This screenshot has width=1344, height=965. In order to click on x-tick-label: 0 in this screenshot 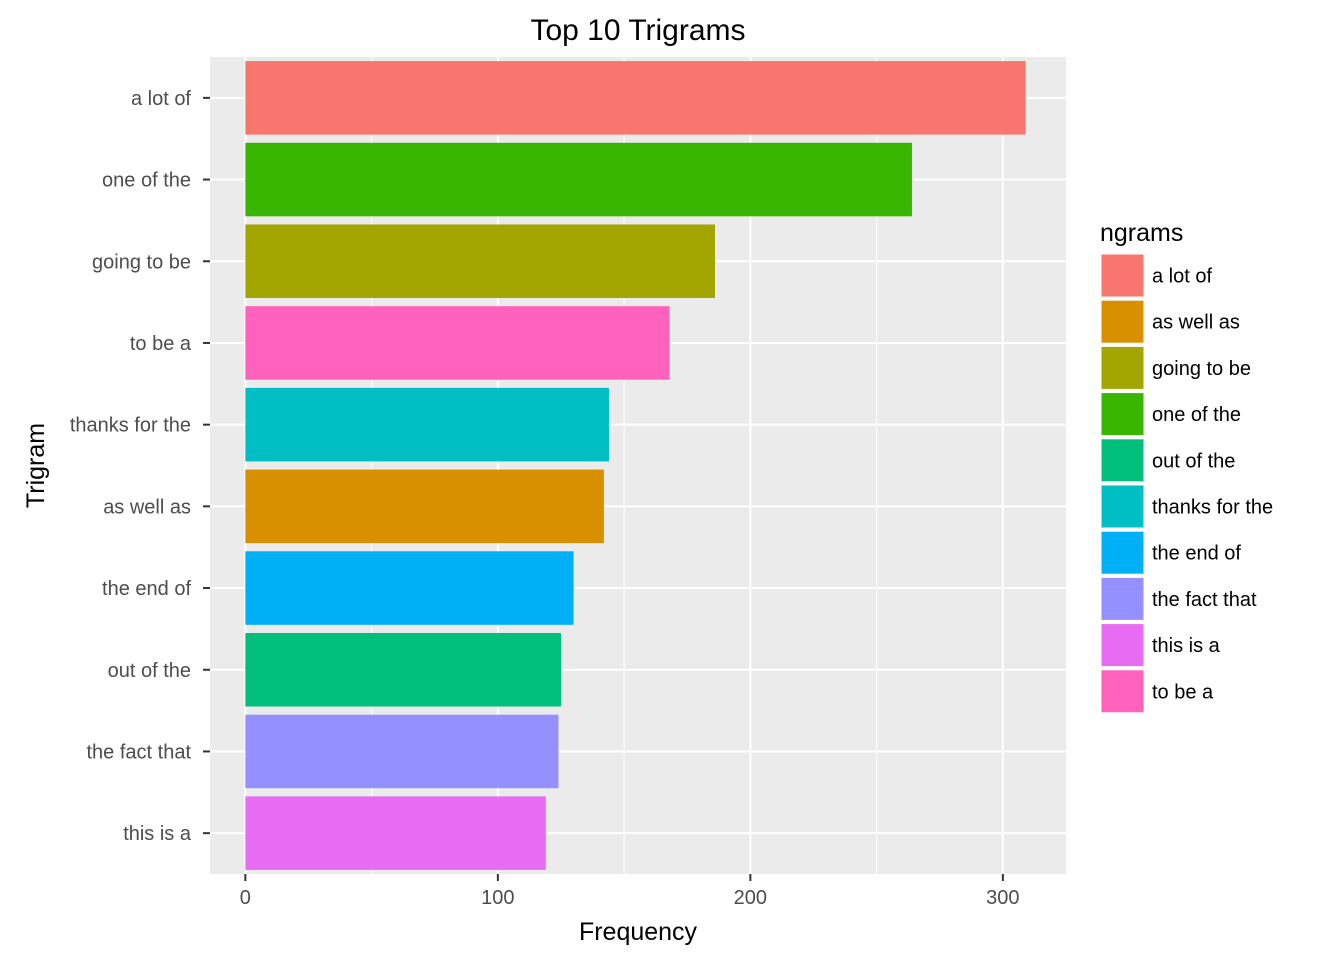, I will do `click(245, 898)`.